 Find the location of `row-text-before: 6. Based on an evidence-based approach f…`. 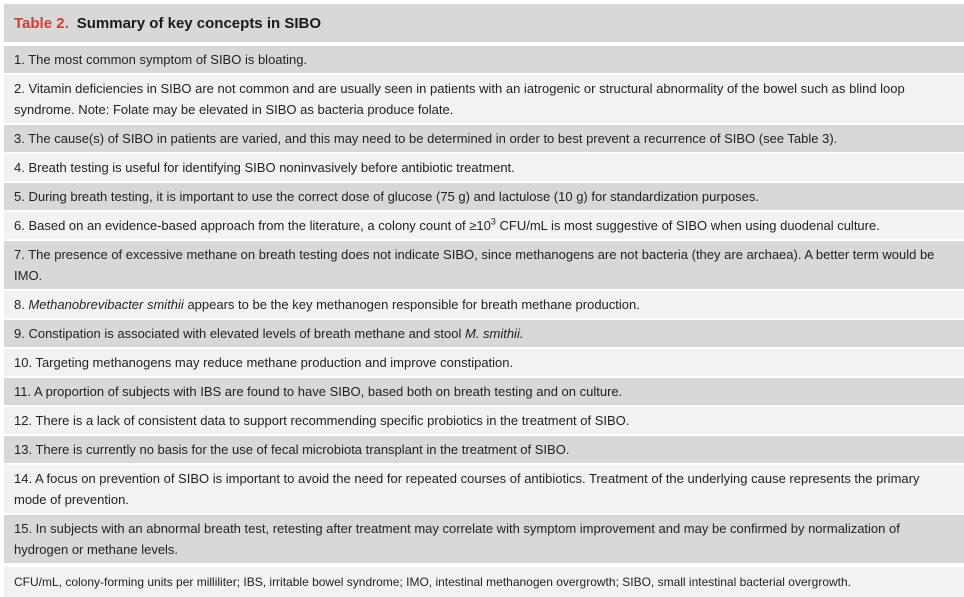

row-text-before: 6. Based on an evidence-based approach f… is located at coordinates (252, 225).